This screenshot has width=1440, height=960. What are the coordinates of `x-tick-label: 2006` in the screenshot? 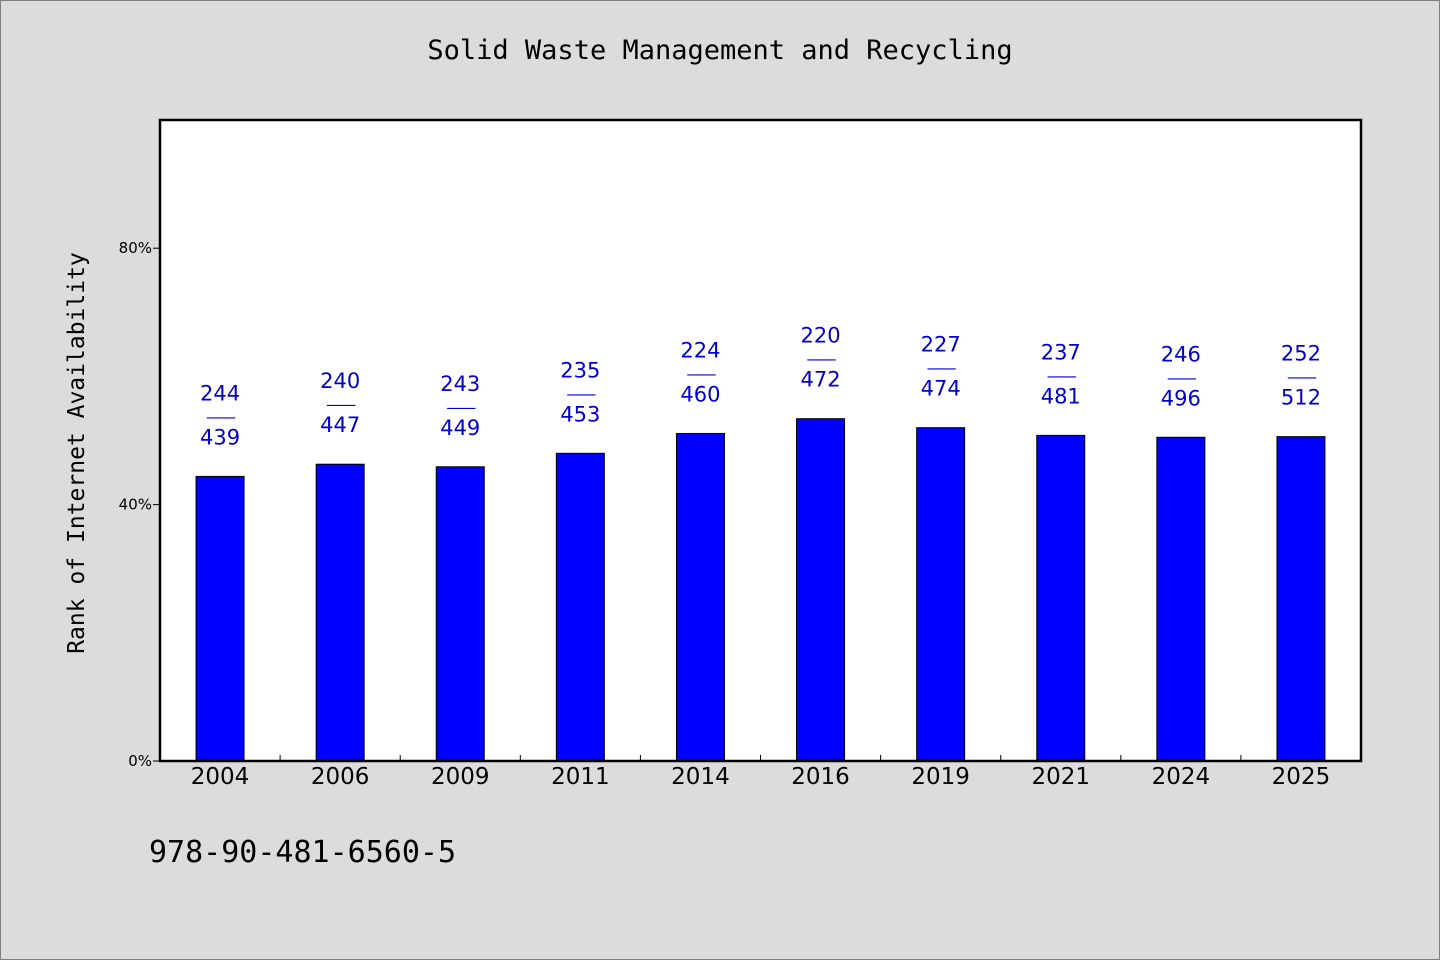 It's located at (340, 777).